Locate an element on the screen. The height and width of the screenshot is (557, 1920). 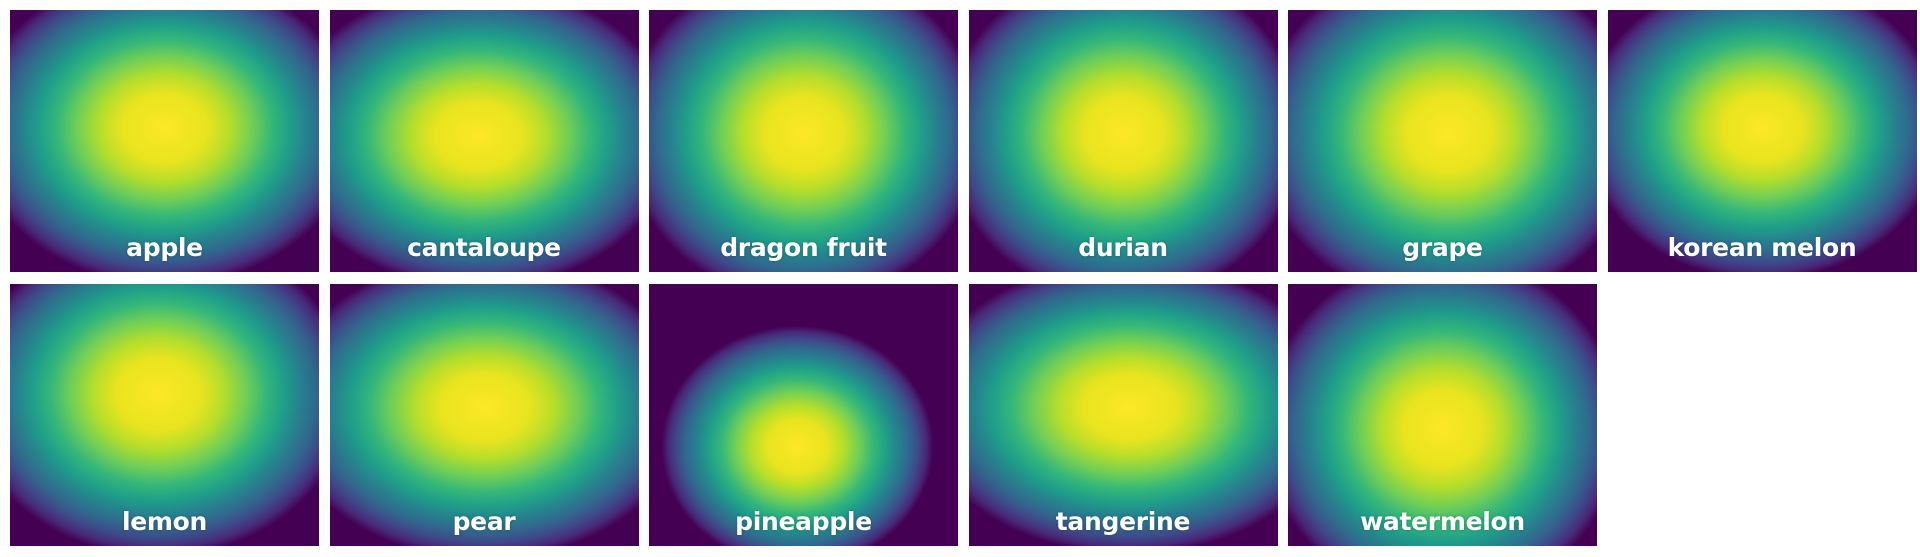
heatmap-tile: apple is located at coordinates (164, 141).